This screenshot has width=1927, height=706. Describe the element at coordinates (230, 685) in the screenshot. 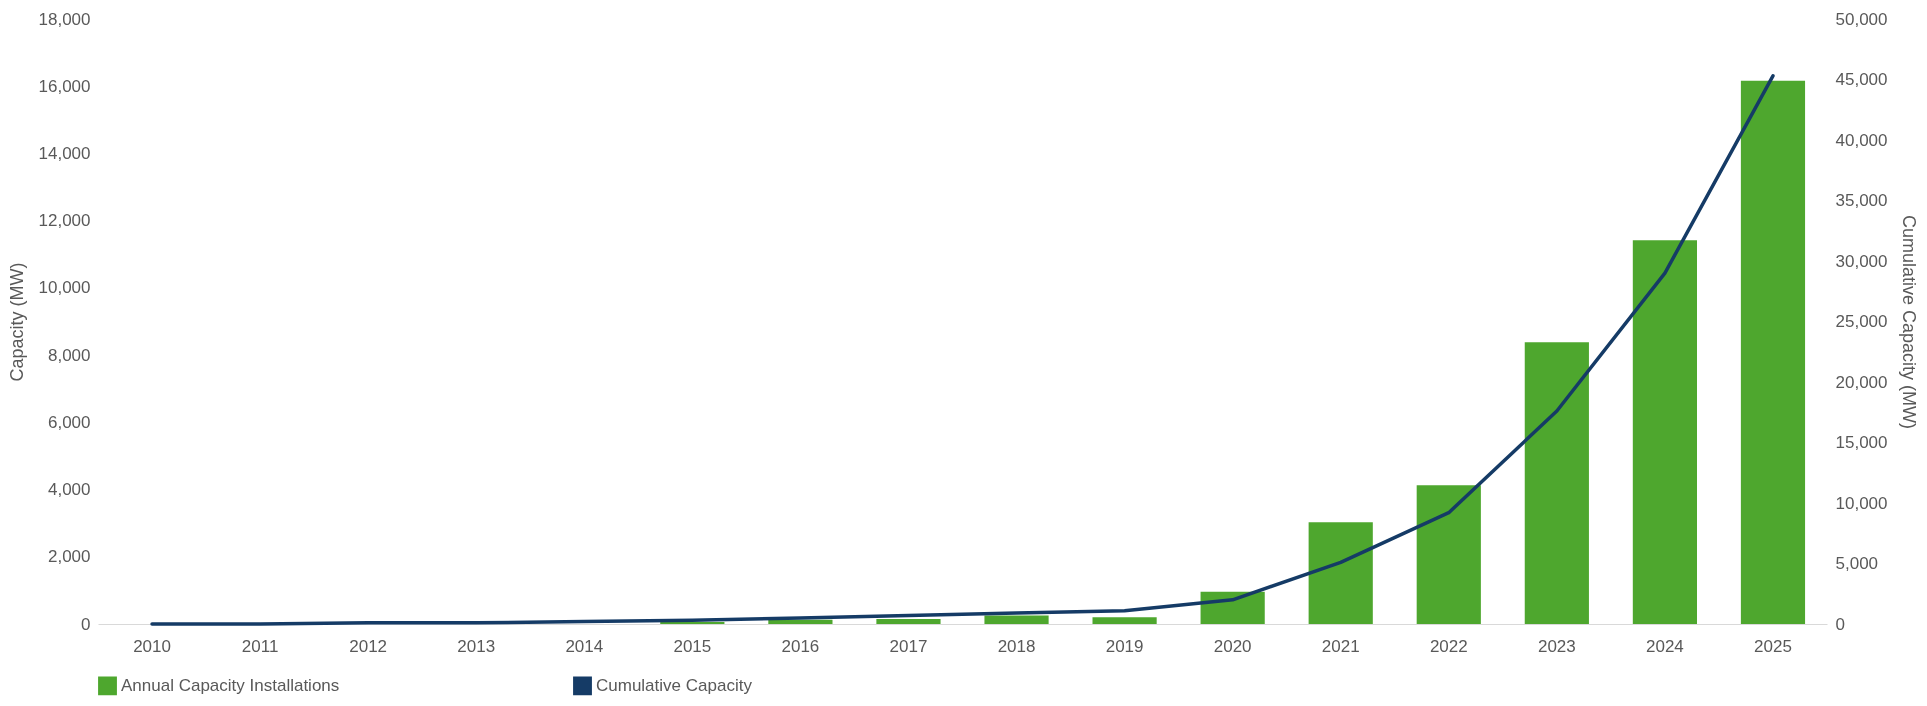

I see `legend-label: Annual Capacity Installations` at that location.